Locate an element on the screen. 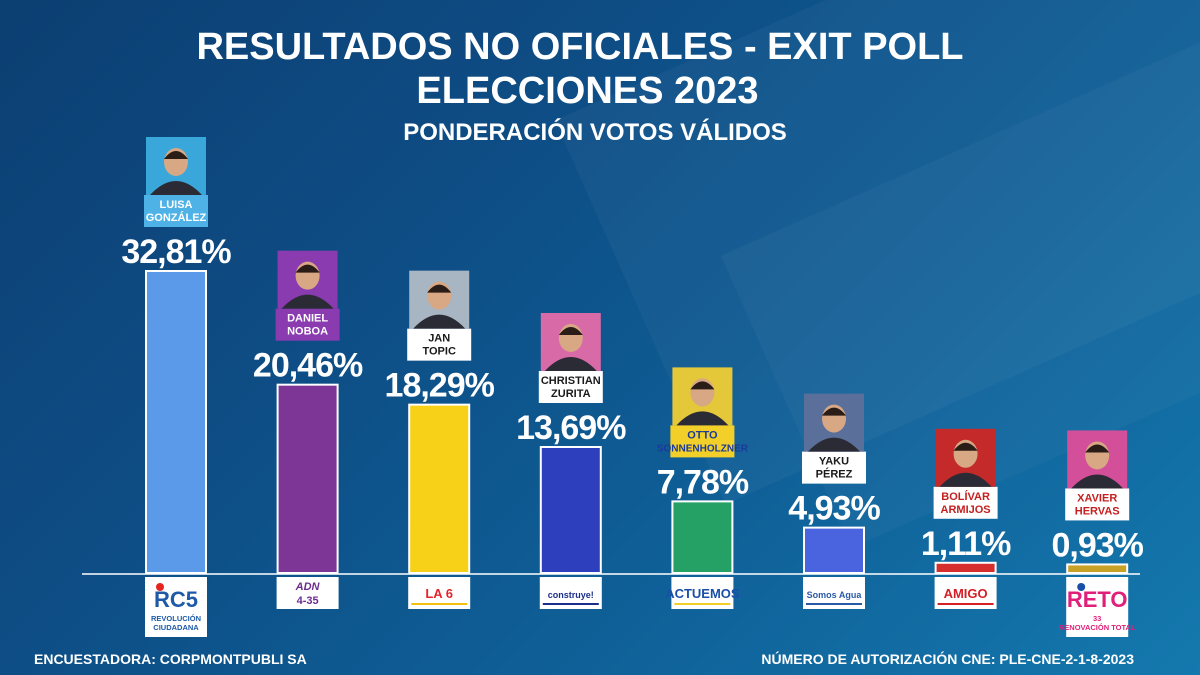  party-logo-text: CIUDADANA is located at coordinates (176, 627).